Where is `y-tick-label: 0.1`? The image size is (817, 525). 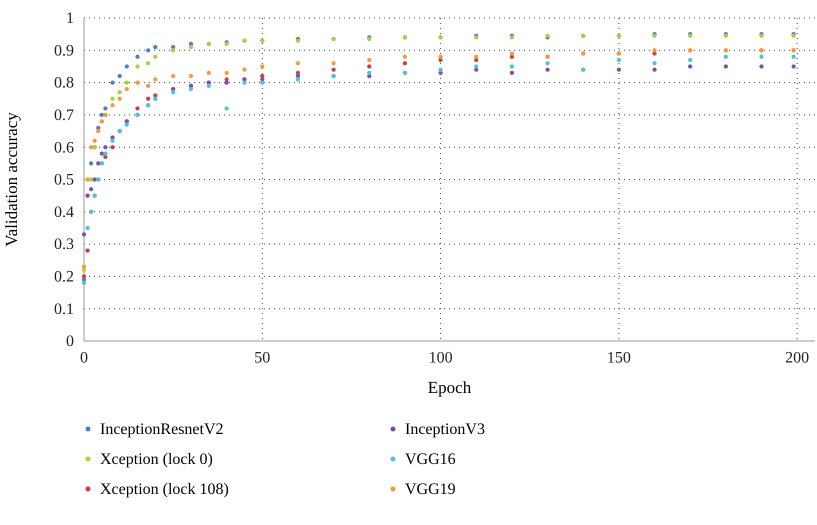
y-tick-label: 0.1 is located at coordinates (64, 309).